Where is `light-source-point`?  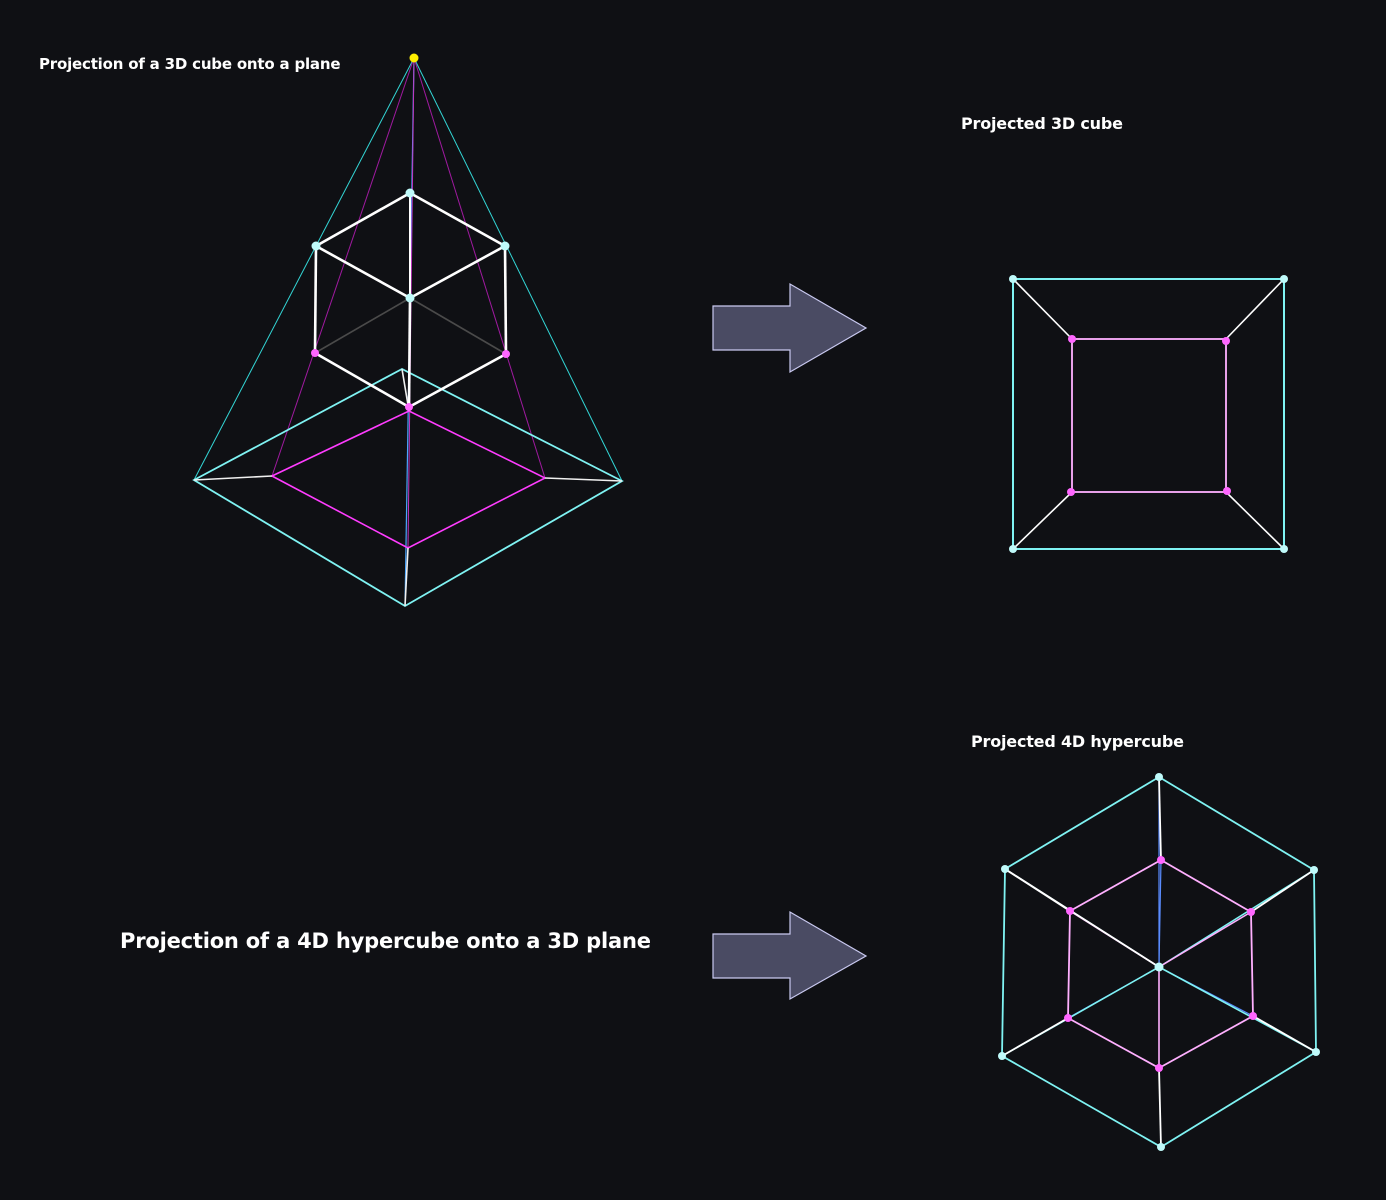
light-source-point is located at coordinates (414, 58).